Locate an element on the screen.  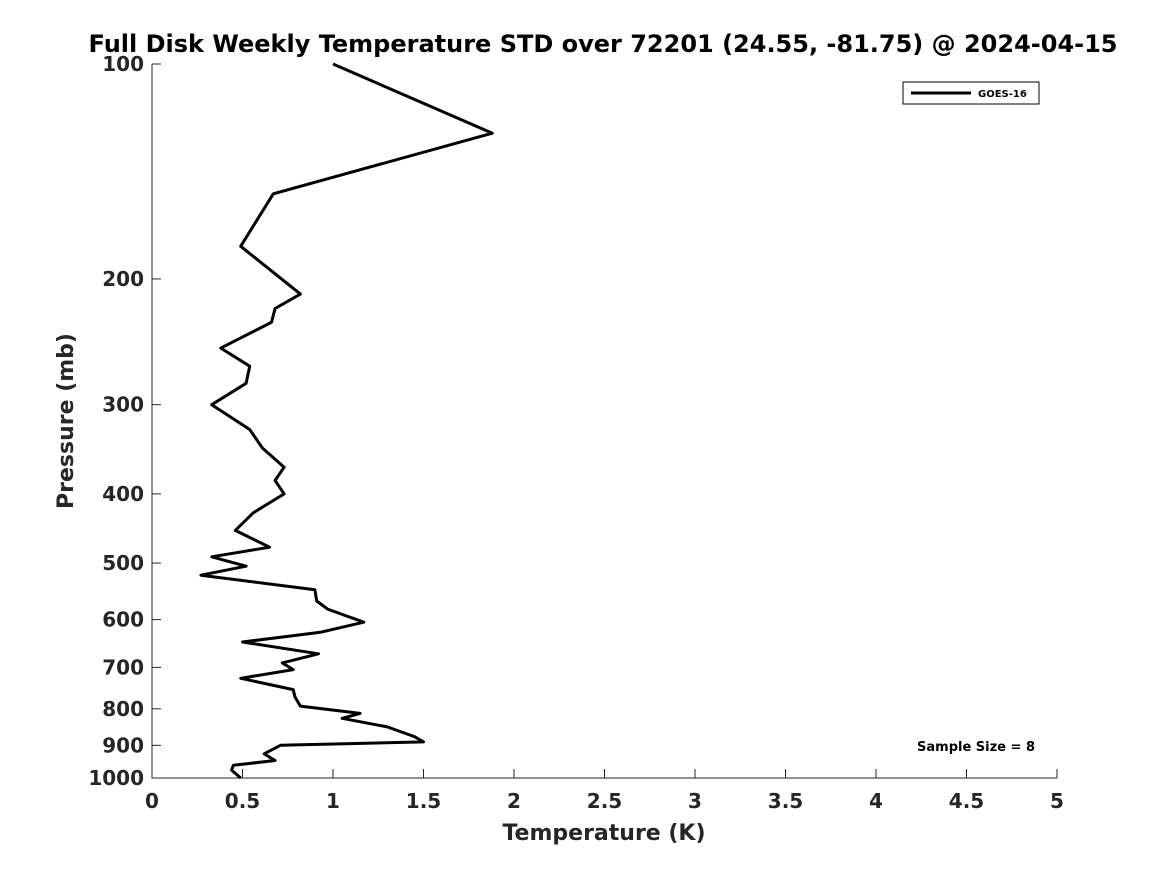
x-tick-label: 1.5 is located at coordinates (423, 801).